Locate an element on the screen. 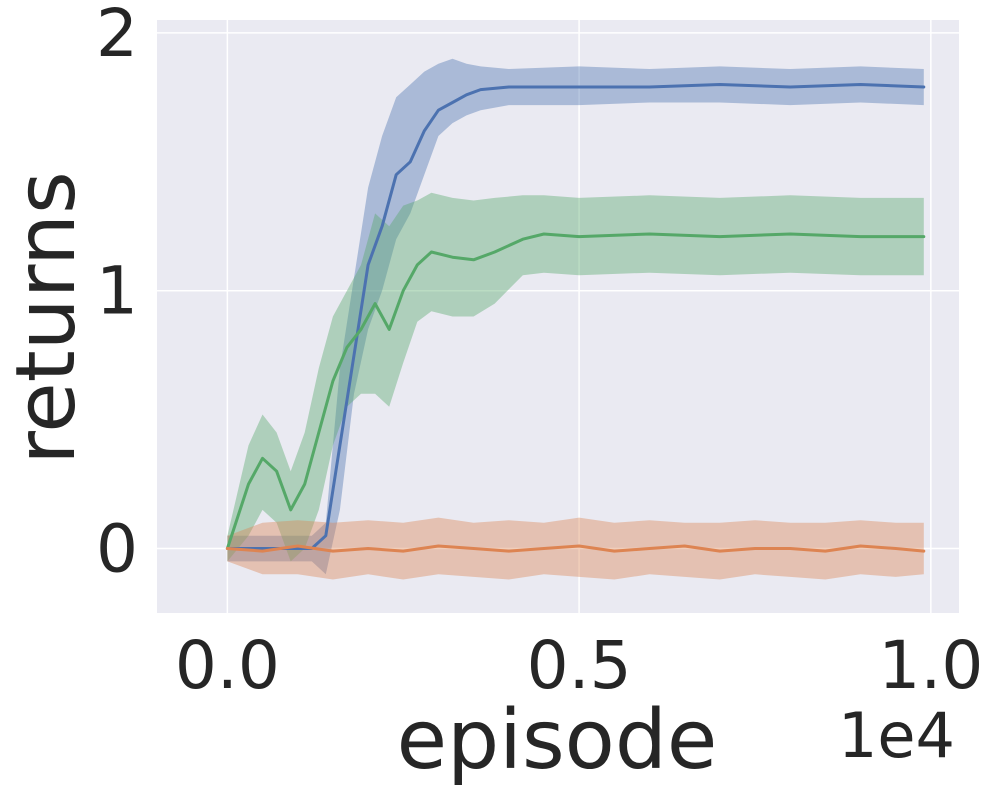 The image size is (996, 795). x-tick-label: 0.5 is located at coordinates (579, 665).